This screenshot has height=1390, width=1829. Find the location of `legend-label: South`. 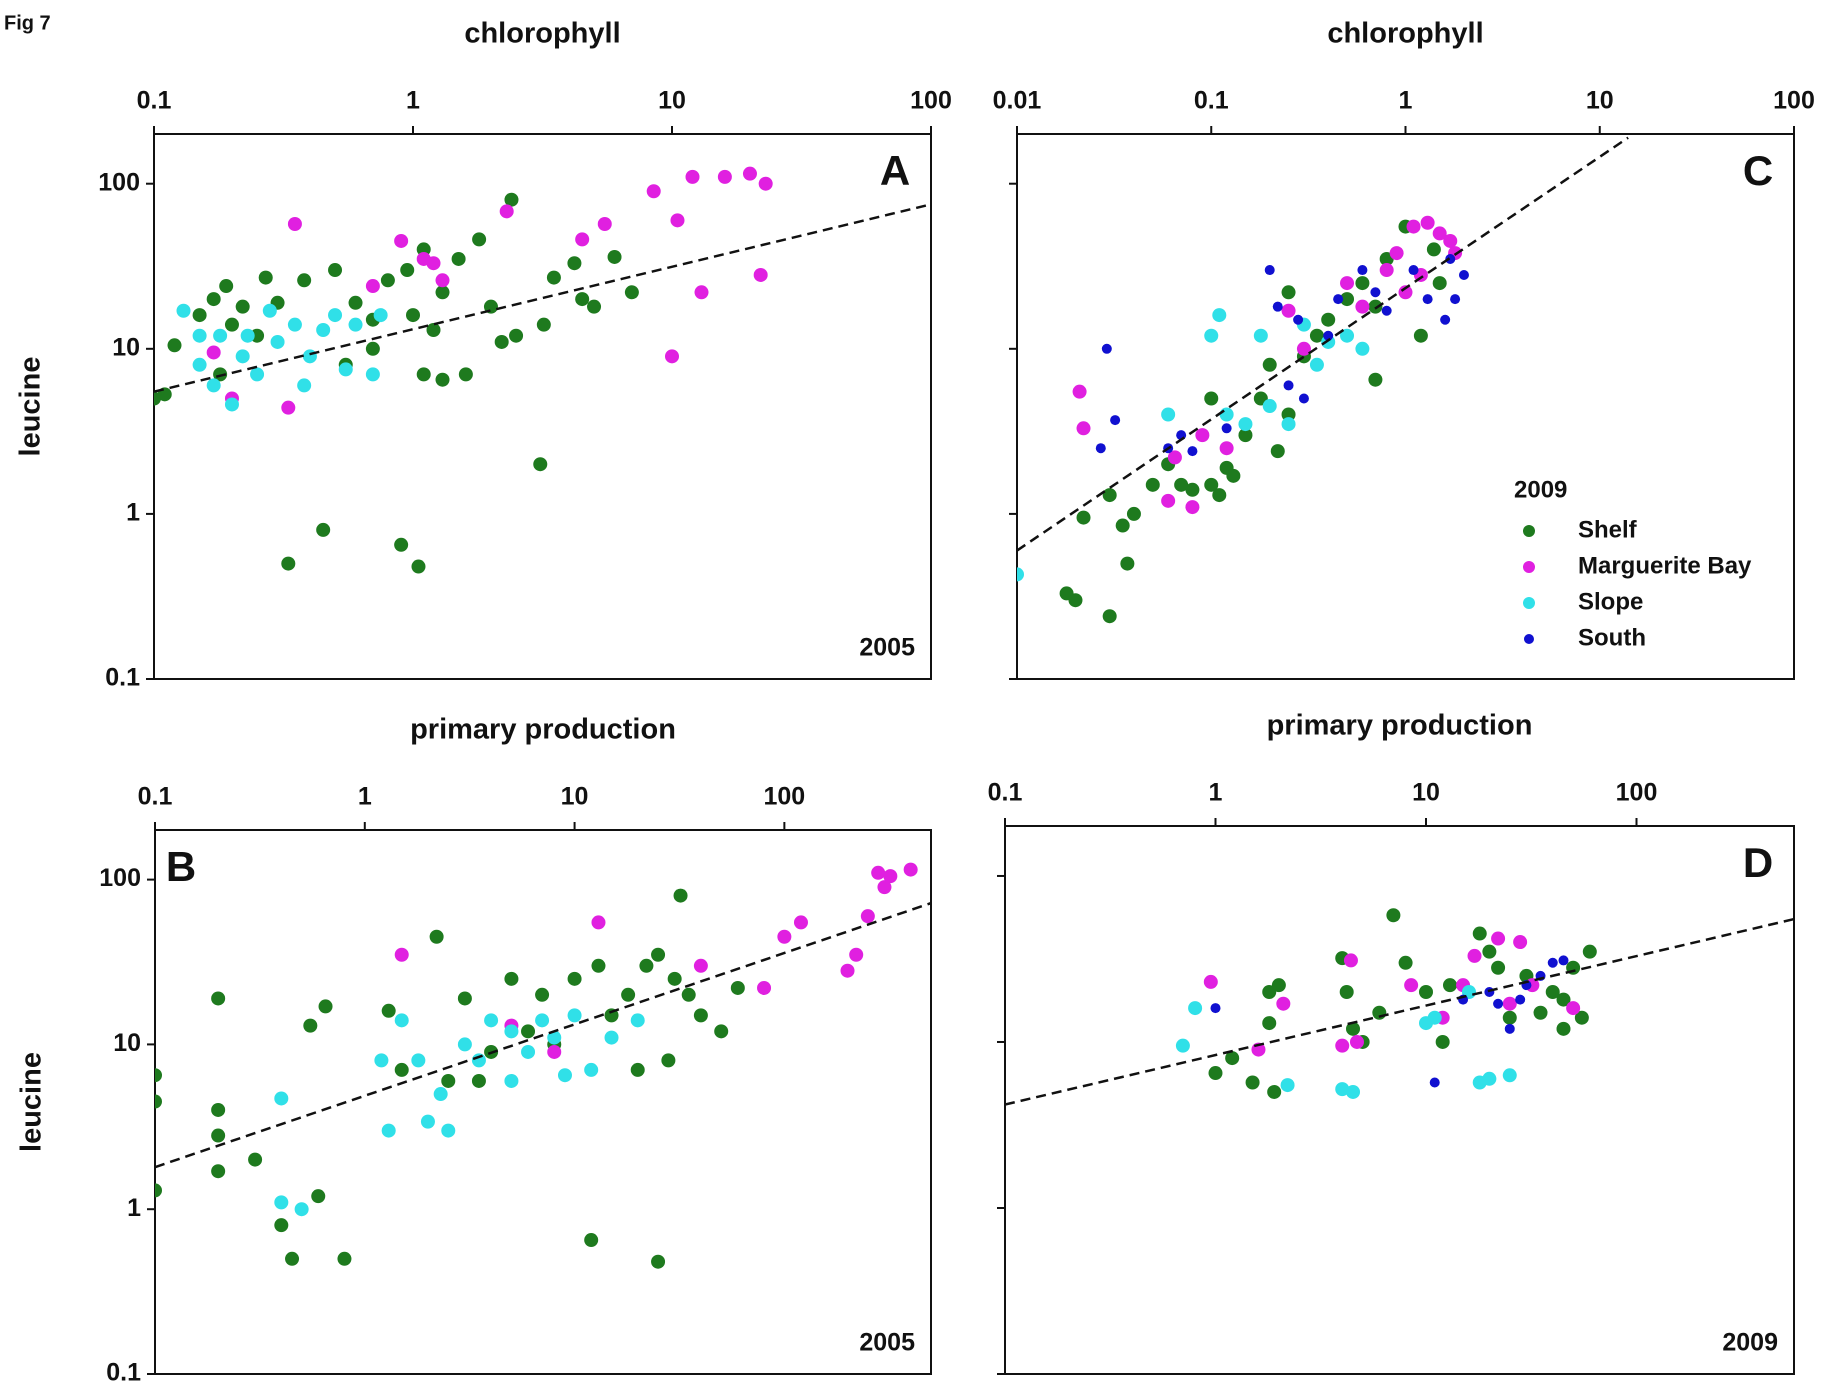

legend-label: South is located at coordinates (1612, 637).